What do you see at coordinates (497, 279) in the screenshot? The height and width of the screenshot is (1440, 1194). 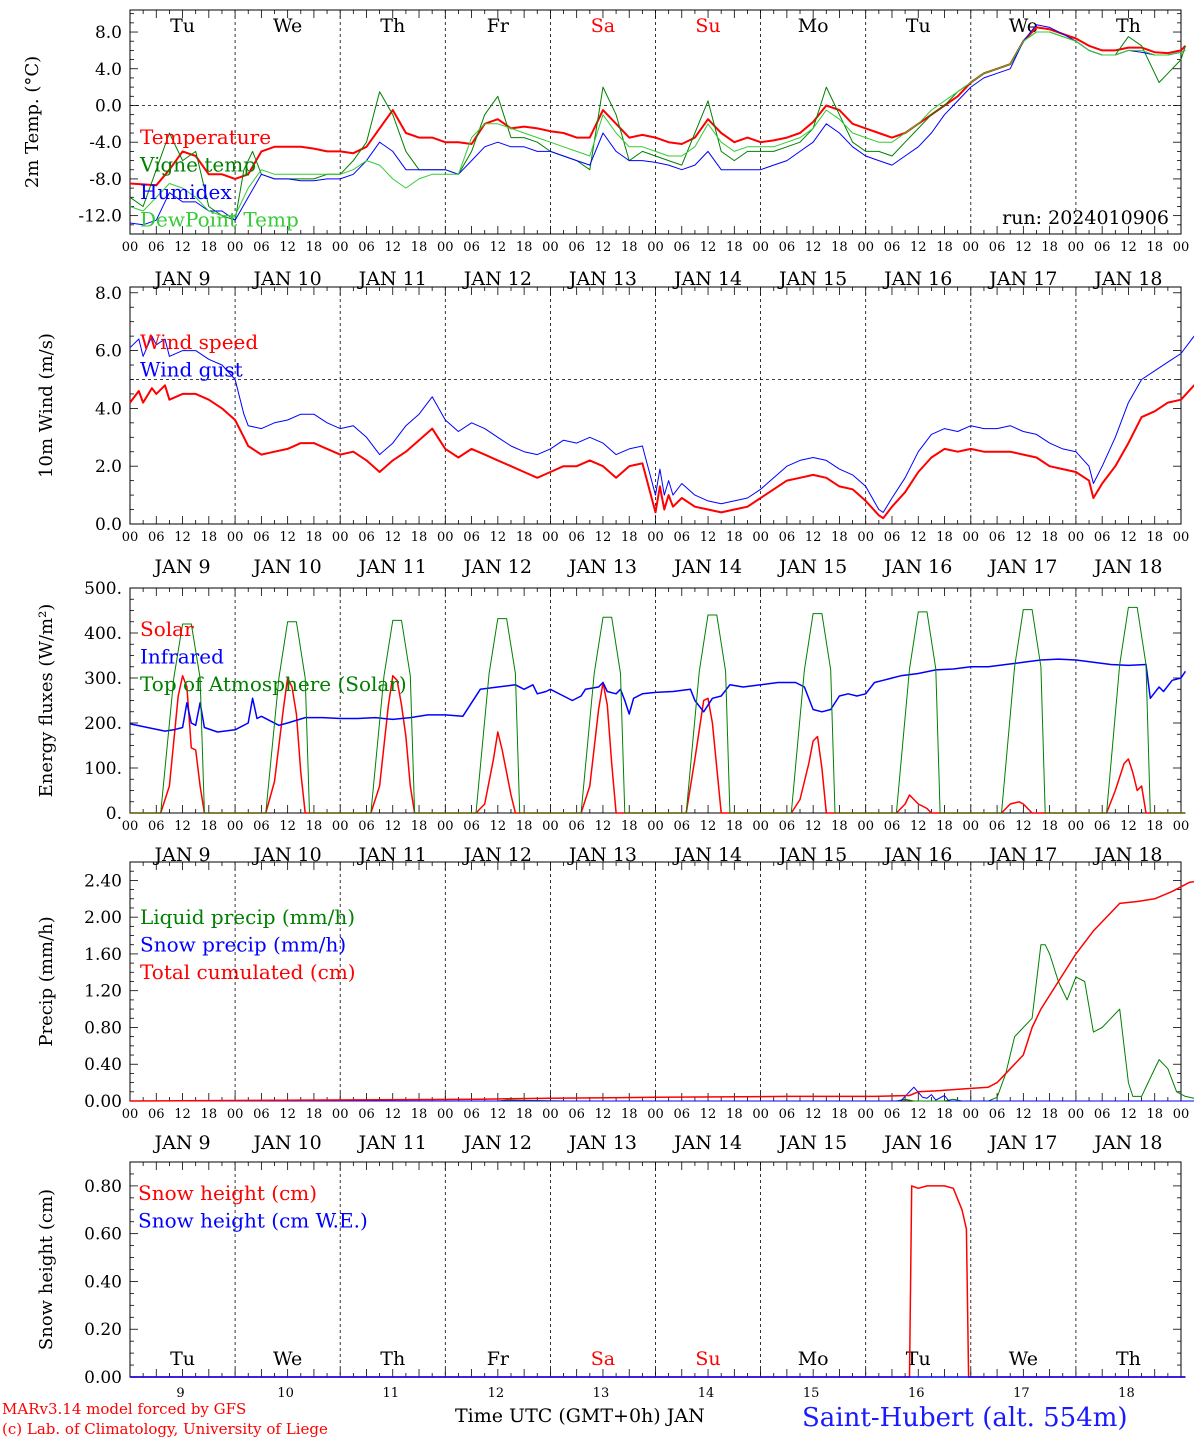 I see `day-label: JAN 12` at bounding box center [497, 279].